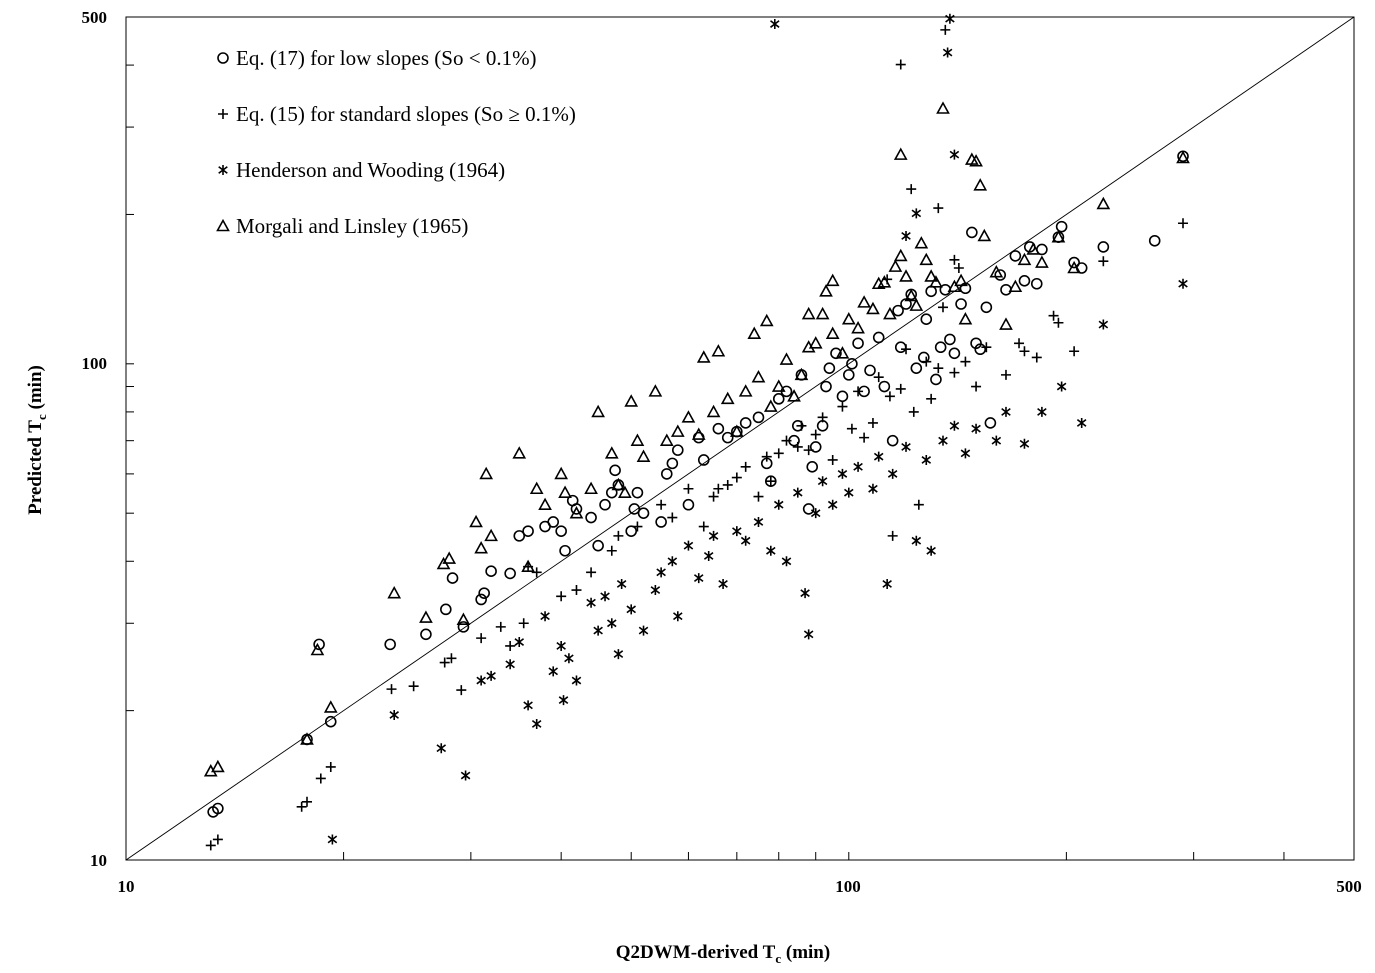 The width and height of the screenshot is (1375, 973). Describe the element at coordinates (223, 58) in the screenshot. I see `legend-marker-circle` at that location.